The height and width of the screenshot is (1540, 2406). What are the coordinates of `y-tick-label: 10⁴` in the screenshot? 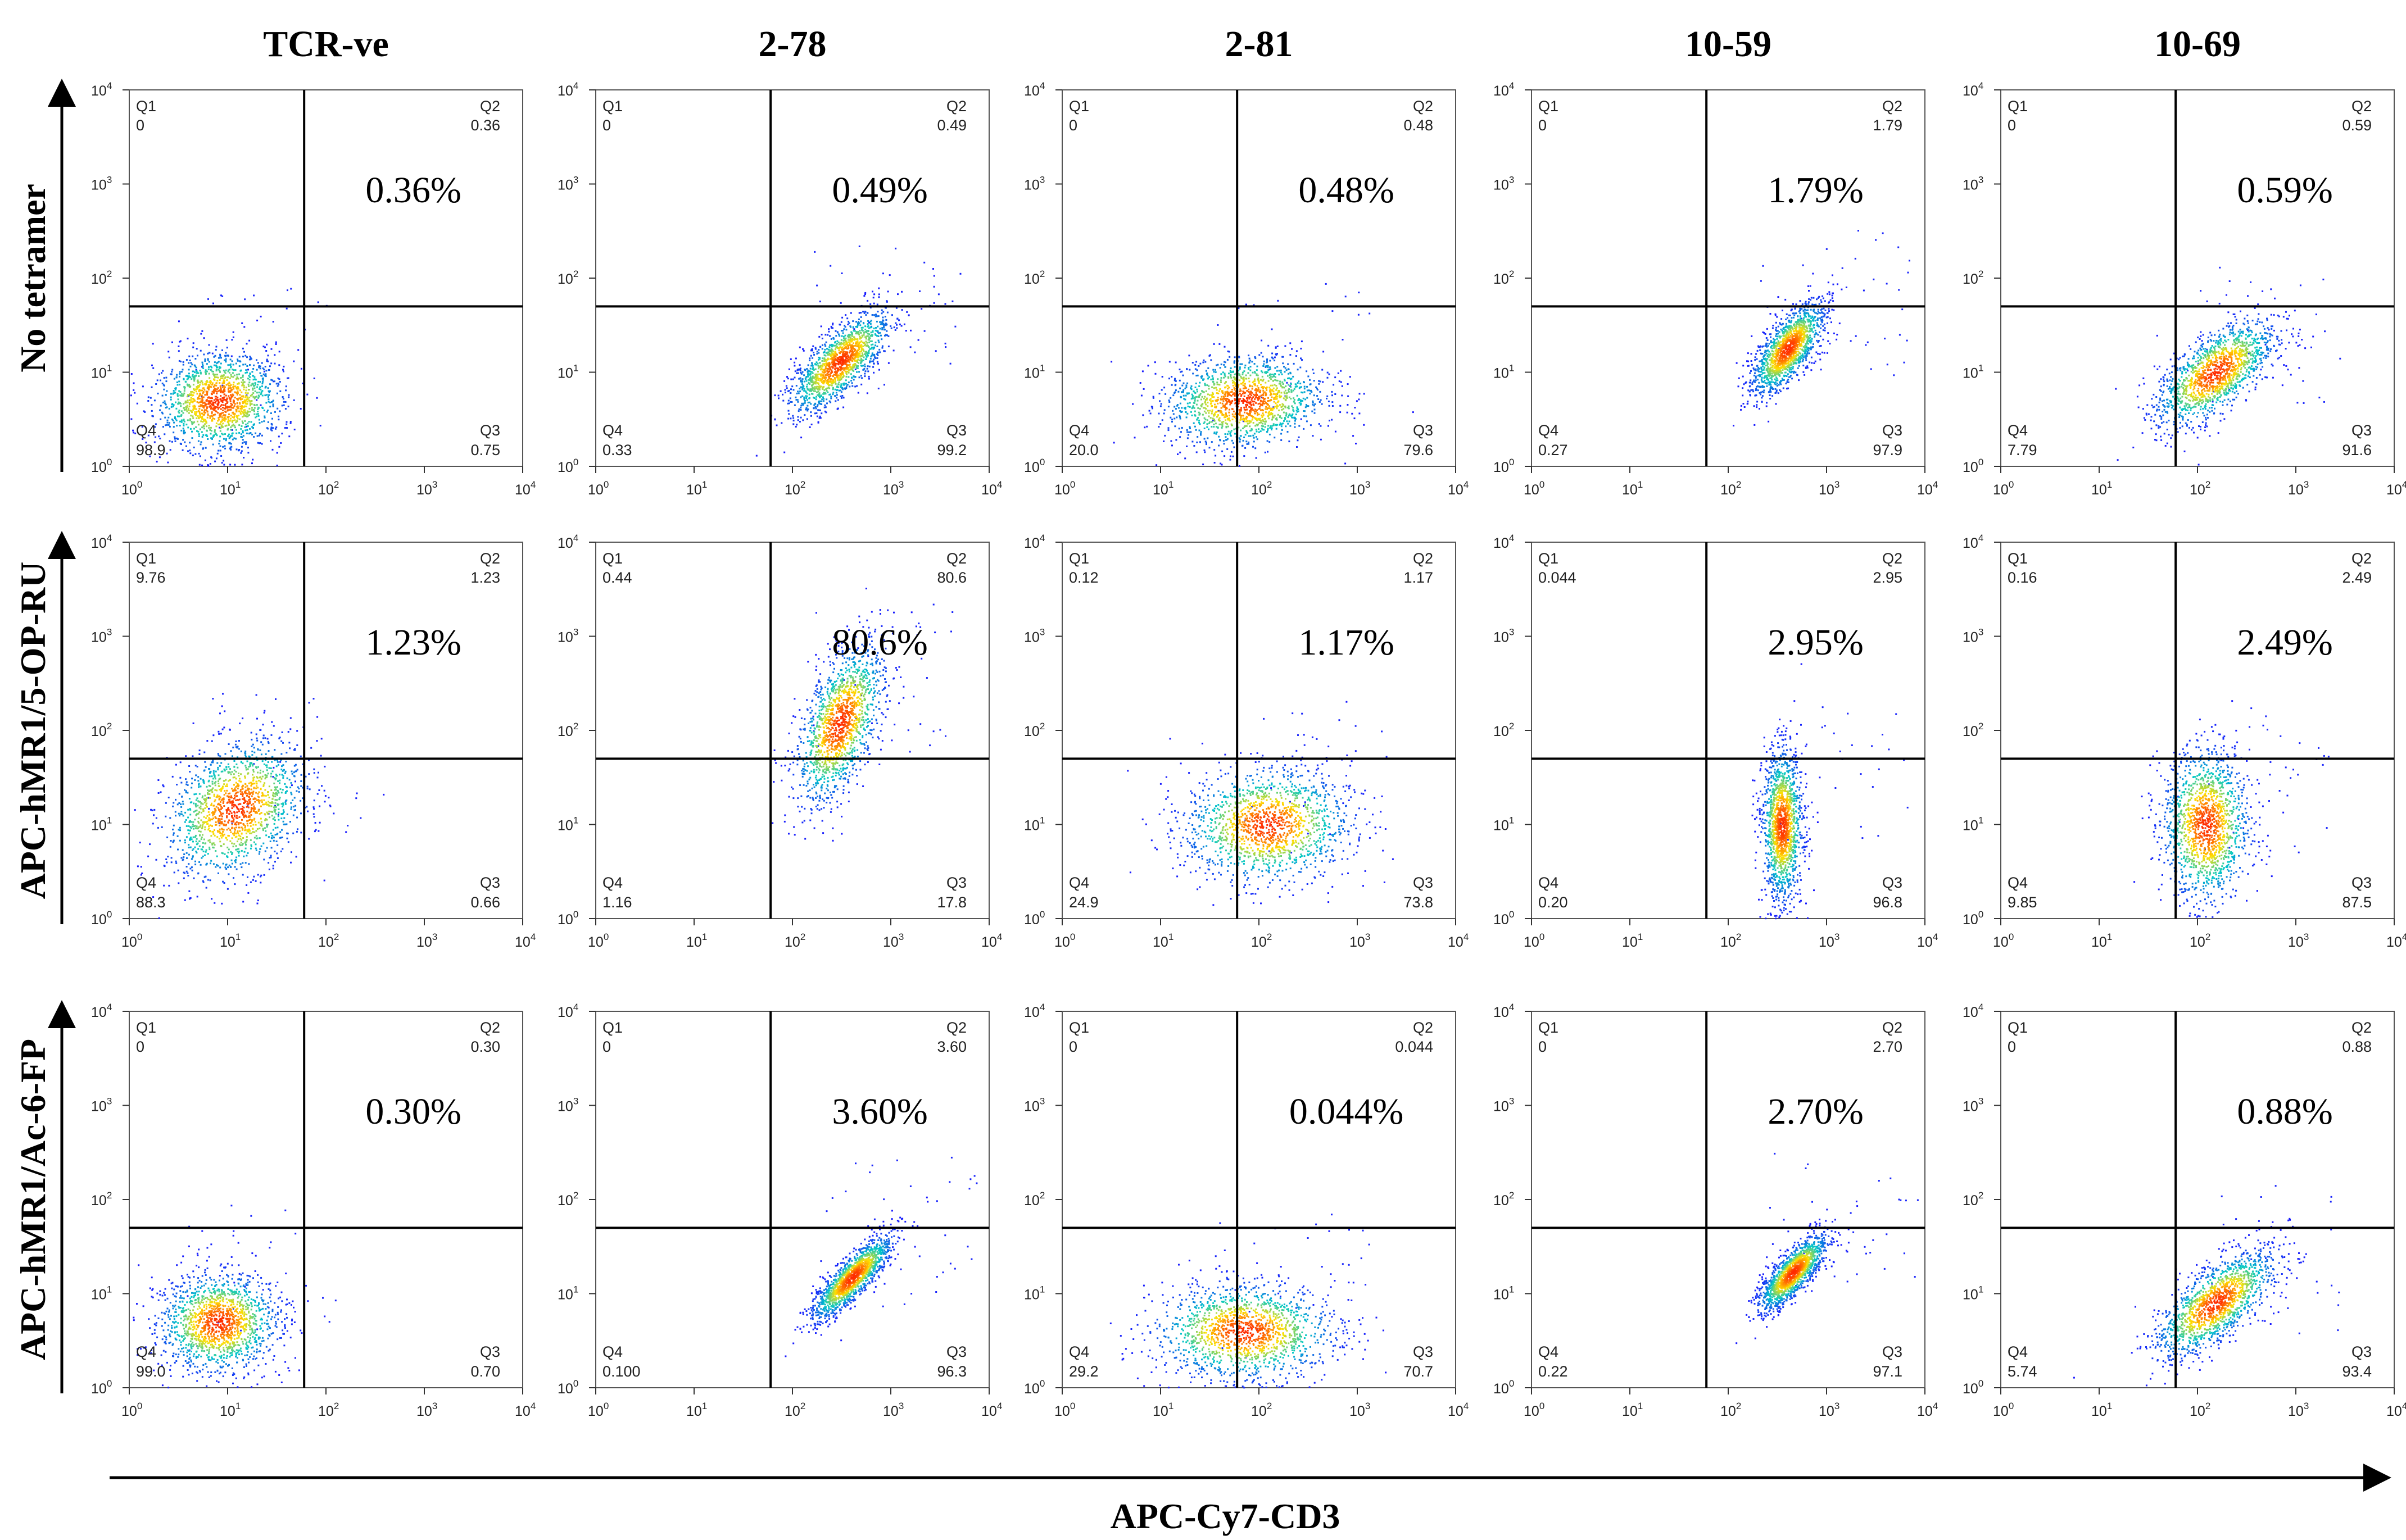 It's located at (568, 89).